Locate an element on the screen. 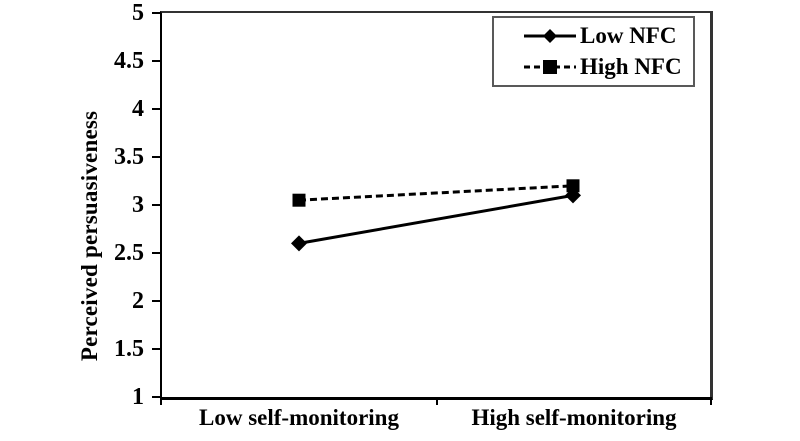 The width and height of the screenshot is (800, 441). solid-line-diamond-marker-icon is located at coordinates (550, 36).